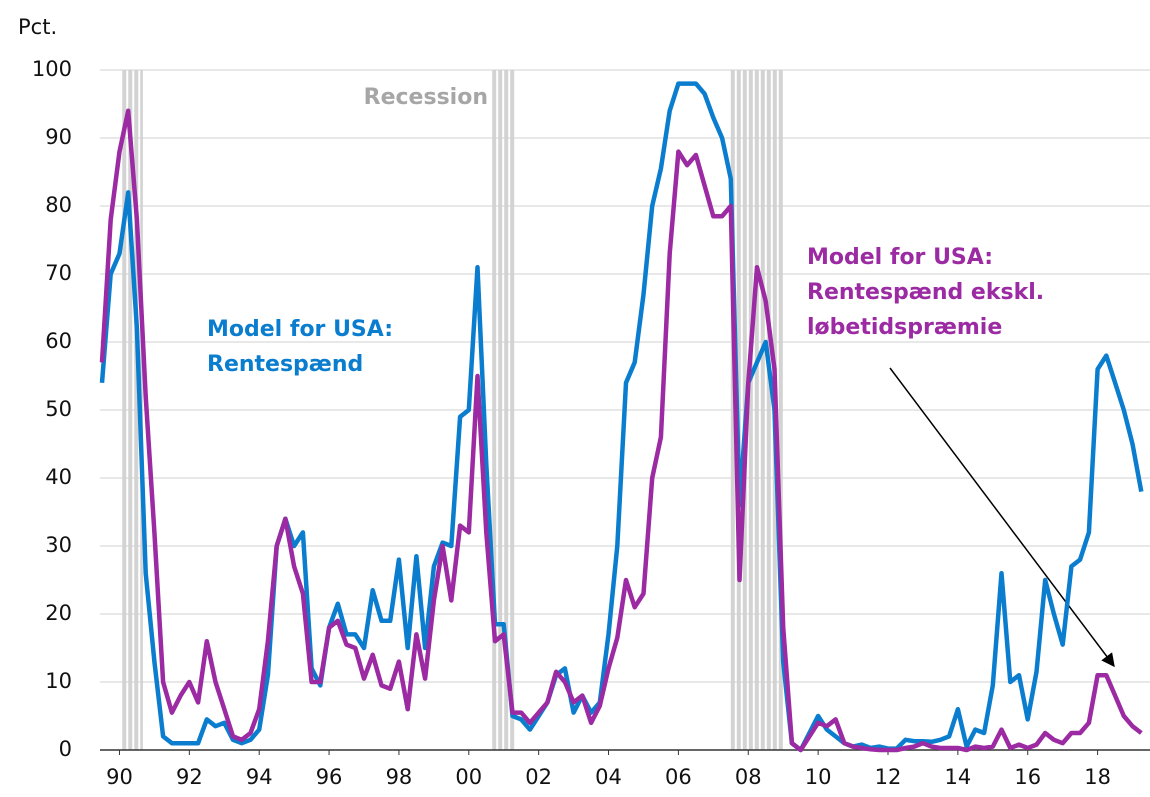 This screenshot has height=797, width=1150. I want to click on x-tick-label: 16, so click(1027, 777).